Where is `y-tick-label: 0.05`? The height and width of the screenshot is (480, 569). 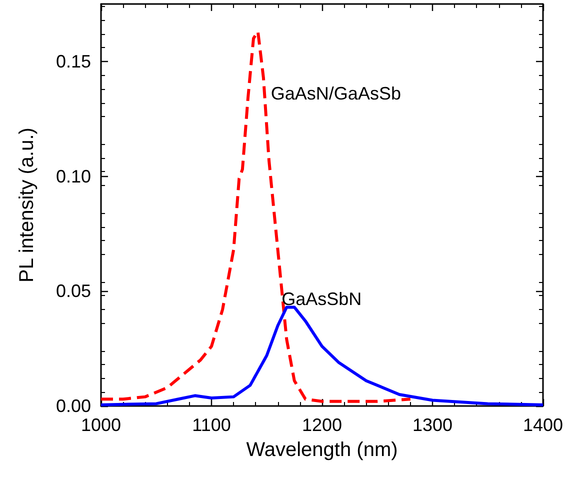 y-tick-label: 0.05 is located at coordinates (73, 291).